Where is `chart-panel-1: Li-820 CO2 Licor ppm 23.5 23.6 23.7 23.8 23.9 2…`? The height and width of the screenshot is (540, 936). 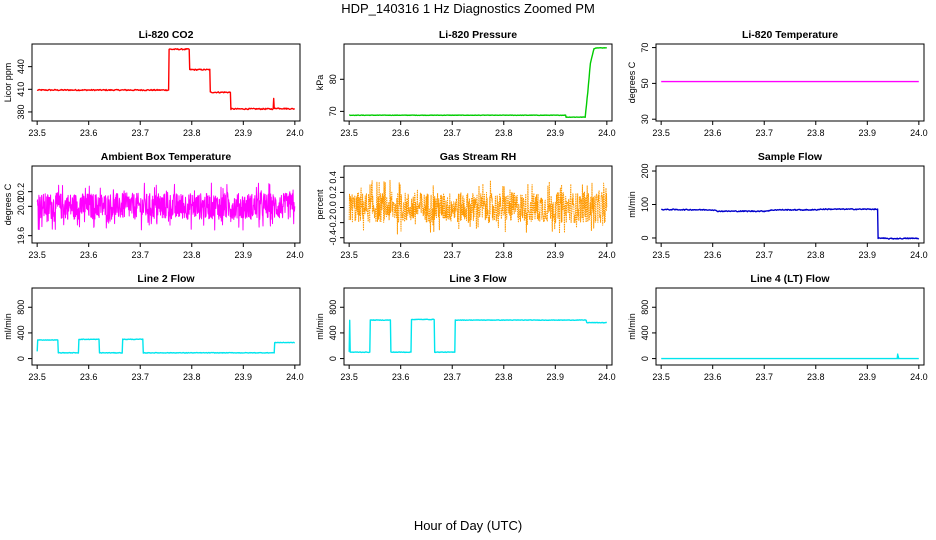
chart-panel-1: Li-820 CO2 Licor ppm 23.5 23.6 23.7 23.8 23.9 2… is located at coordinates (153, 83).